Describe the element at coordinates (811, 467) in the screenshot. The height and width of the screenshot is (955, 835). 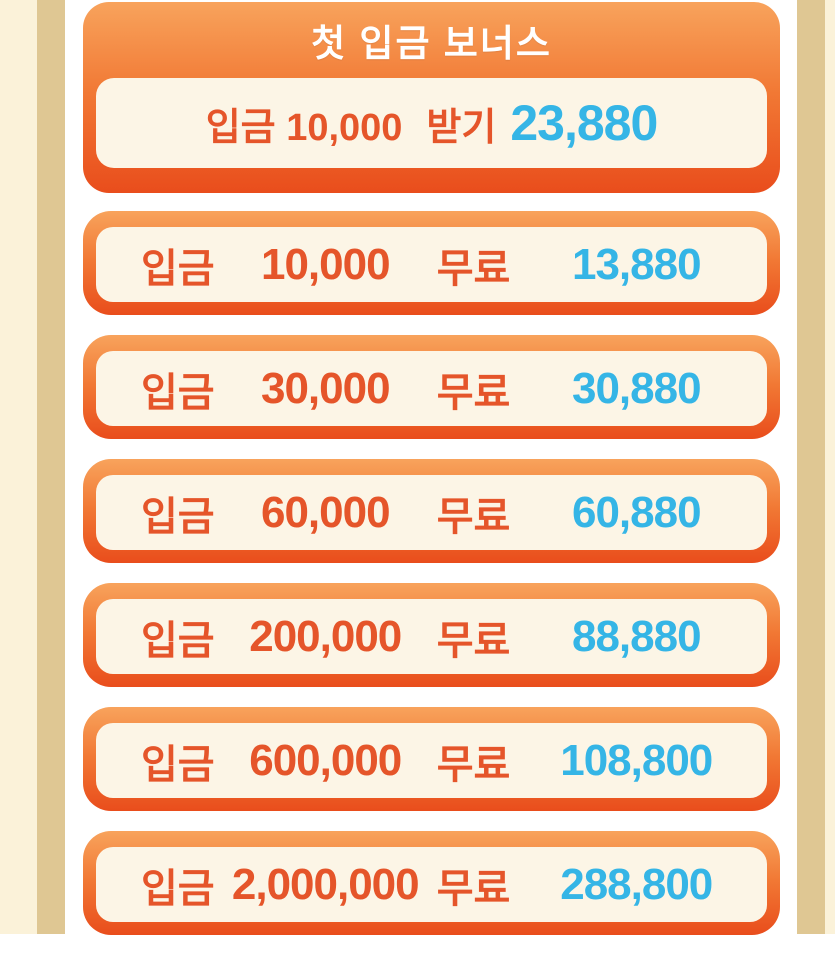
I see `right-tan-strip` at that location.